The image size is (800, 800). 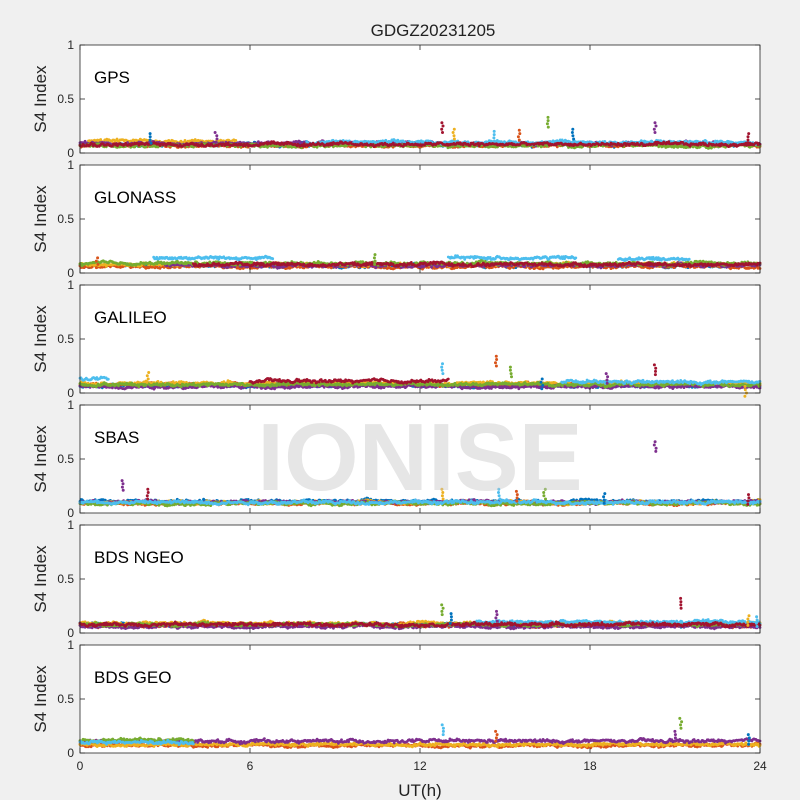 What do you see at coordinates (40, 99) in the screenshot?
I see `y-axis-label: S4 Index` at bounding box center [40, 99].